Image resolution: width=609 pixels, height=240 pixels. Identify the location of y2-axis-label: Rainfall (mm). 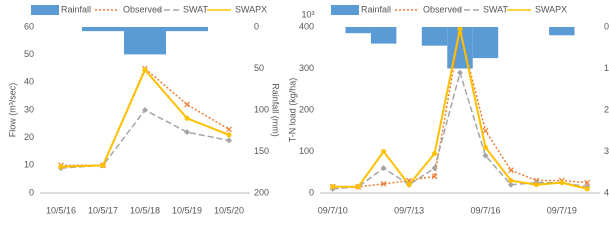
(276, 110).